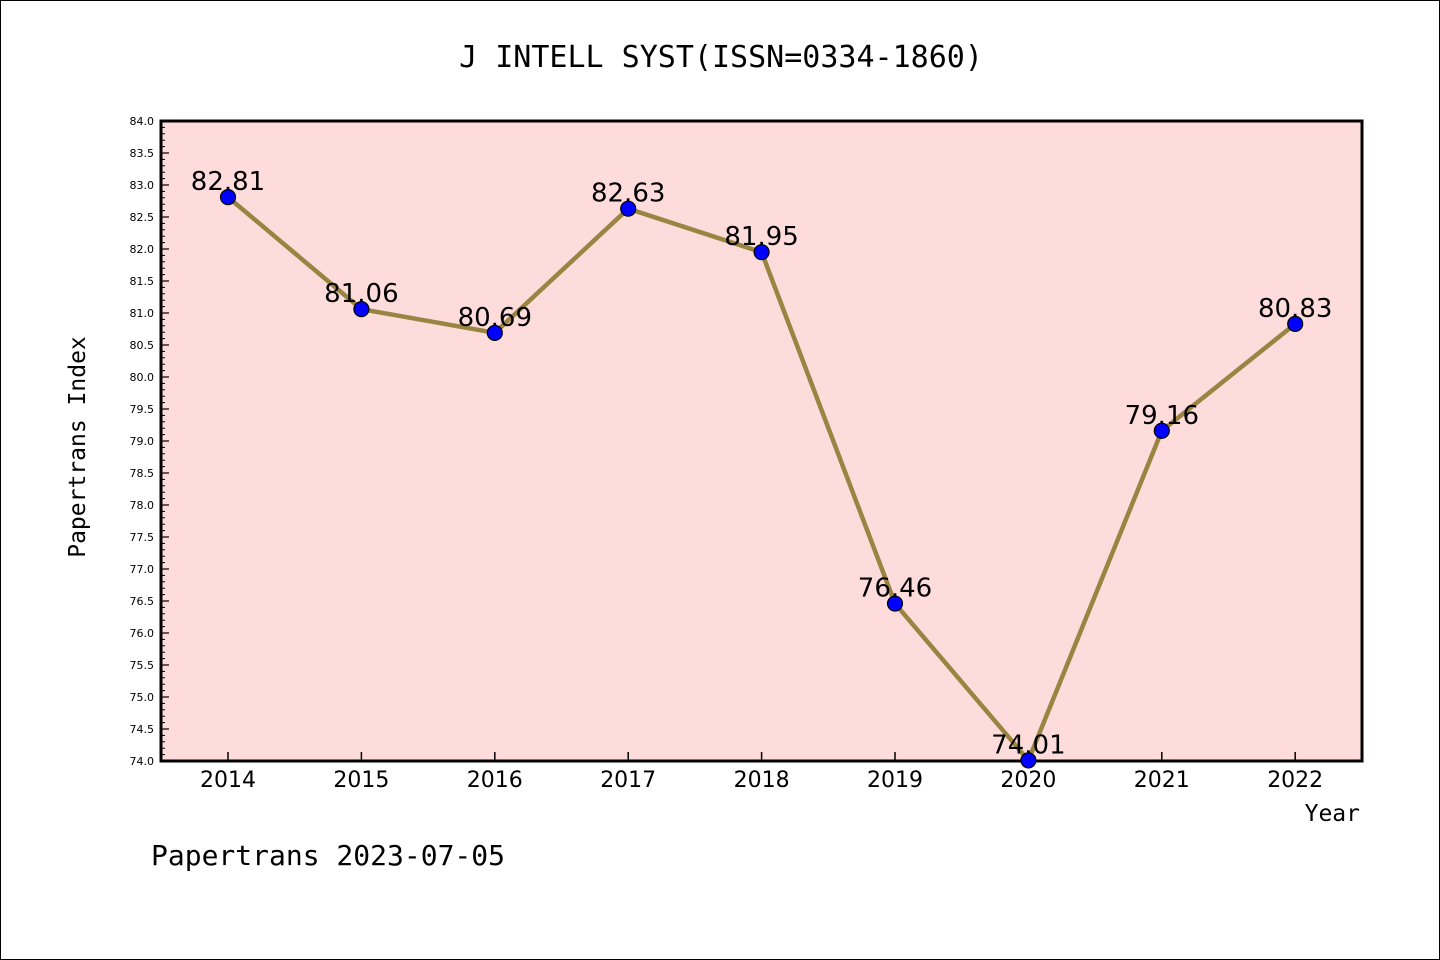 Image resolution: width=1440 pixels, height=960 pixels. I want to click on y-tick-label: 82.0, so click(142, 249).